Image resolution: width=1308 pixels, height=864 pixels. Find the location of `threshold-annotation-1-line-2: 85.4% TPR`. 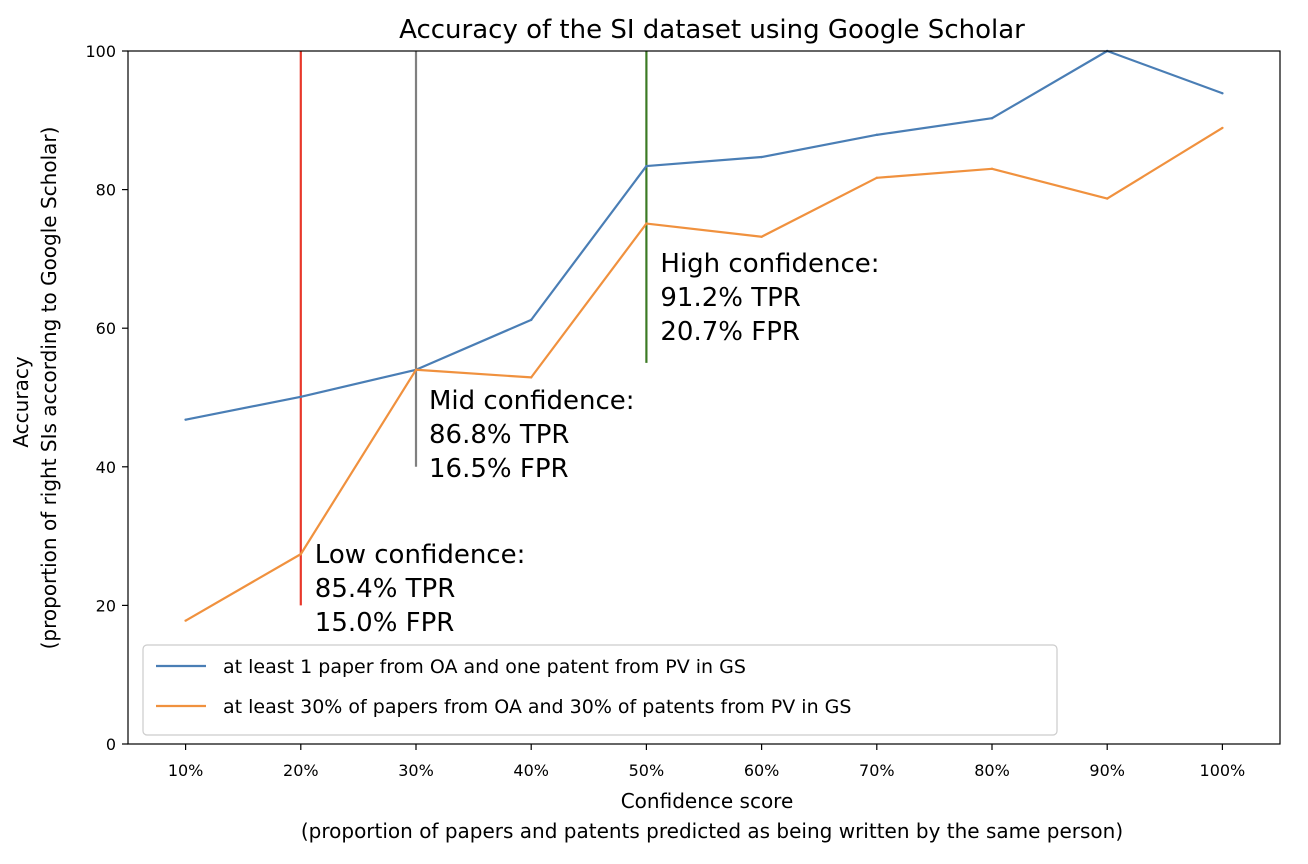

threshold-annotation-1-line-2: 85.4% TPR is located at coordinates (385, 589).